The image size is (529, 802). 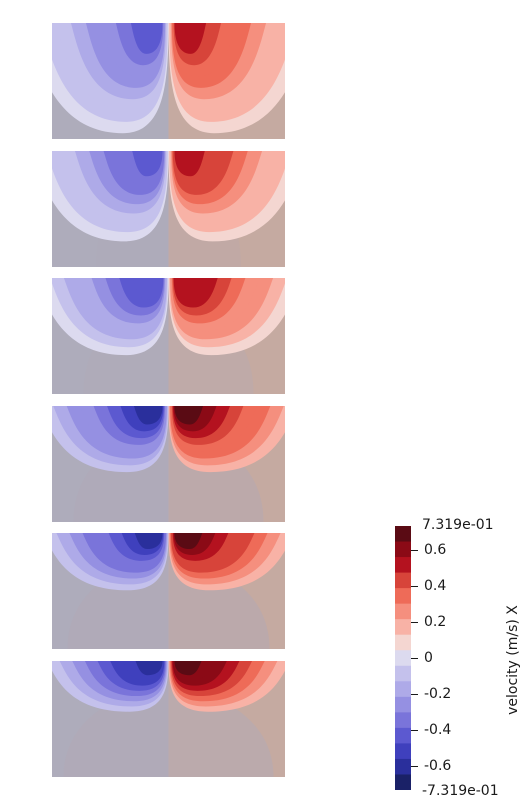 What do you see at coordinates (428, 658) in the screenshot?
I see `colorbar-tick-label: 0` at bounding box center [428, 658].